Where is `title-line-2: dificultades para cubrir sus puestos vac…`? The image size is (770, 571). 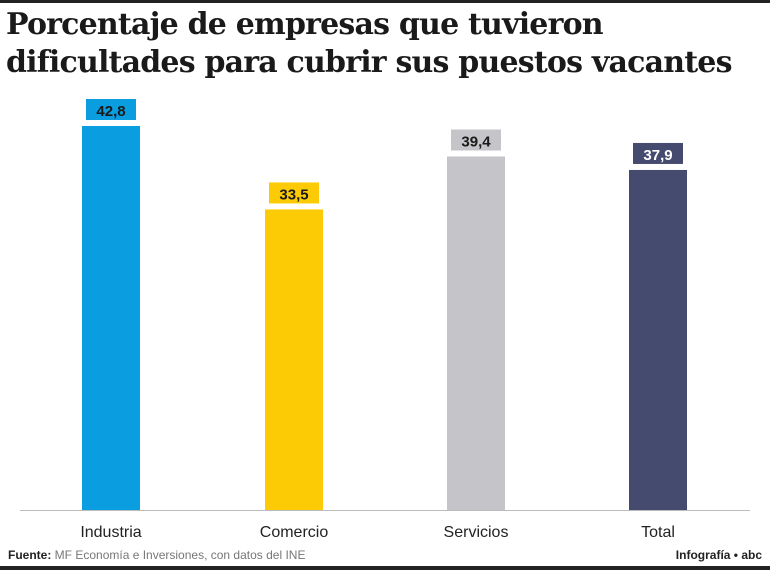 title-line-2: dificultades para cubrir sus puestos vac… is located at coordinates (369, 62).